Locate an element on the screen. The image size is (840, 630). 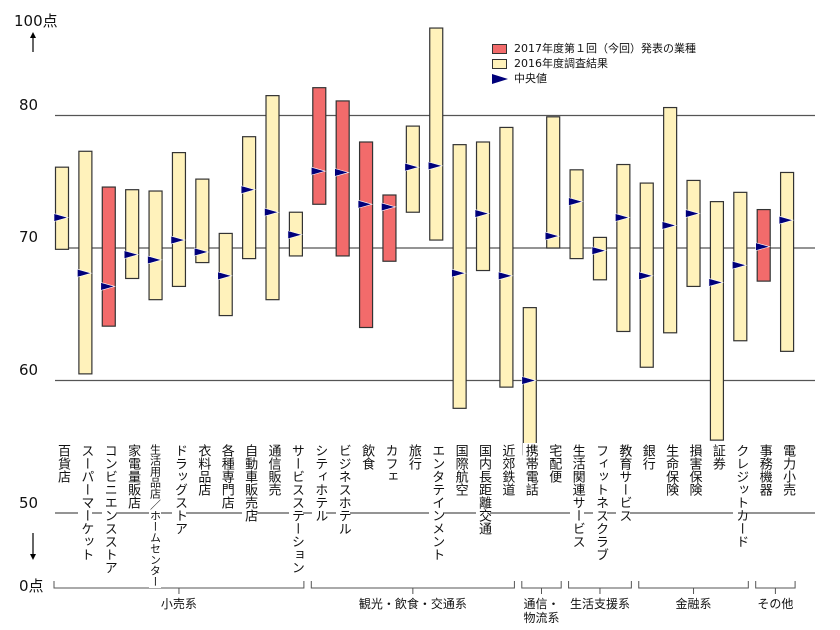
category-label-1: 百貨店 is located at coordinates (62, 463).